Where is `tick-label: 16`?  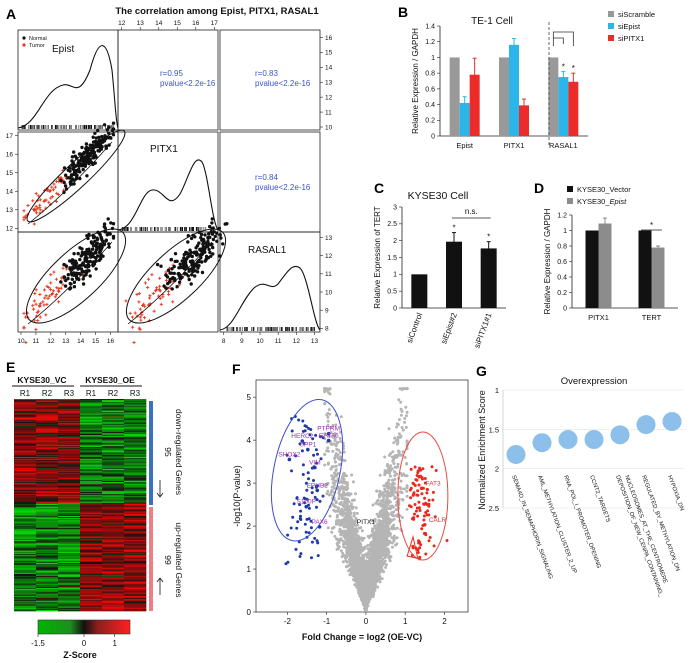 tick-label: 16 is located at coordinates (329, 38).